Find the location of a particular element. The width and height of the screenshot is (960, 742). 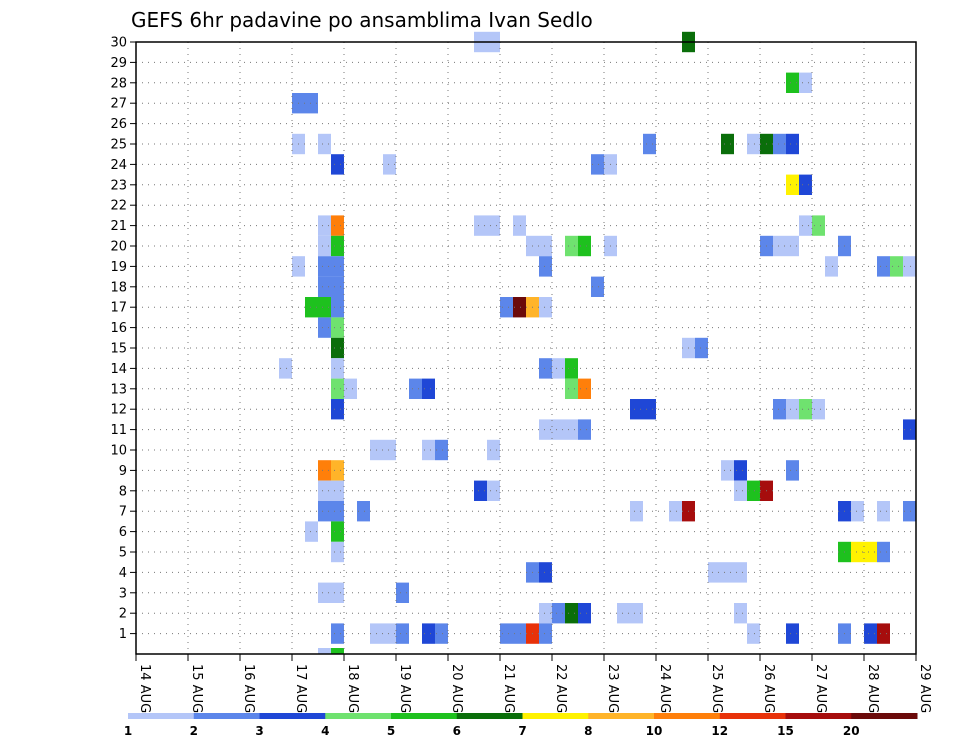

colorbar-label: 6 is located at coordinates (457, 731).